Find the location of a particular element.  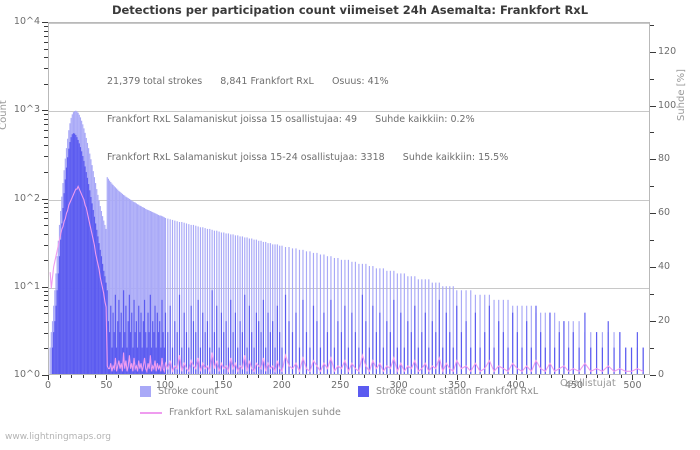

x-axis-tick: 250 is located at coordinates (340, 385).